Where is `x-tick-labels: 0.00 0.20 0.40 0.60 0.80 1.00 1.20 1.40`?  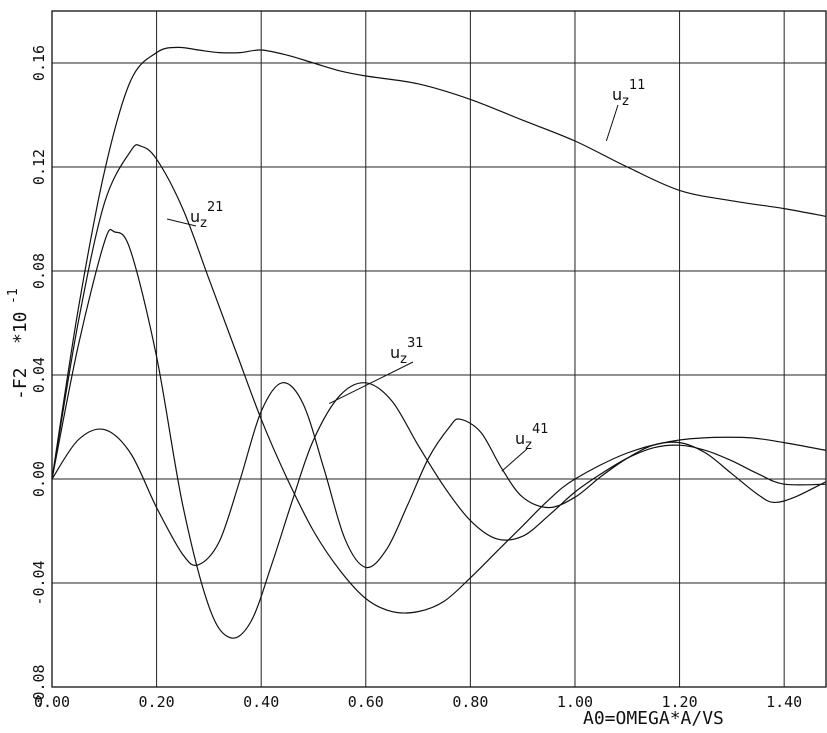 x-tick-labels: 0.00 0.20 0.40 0.60 0.80 1.00 1.20 1.40 is located at coordinates (418, 702).